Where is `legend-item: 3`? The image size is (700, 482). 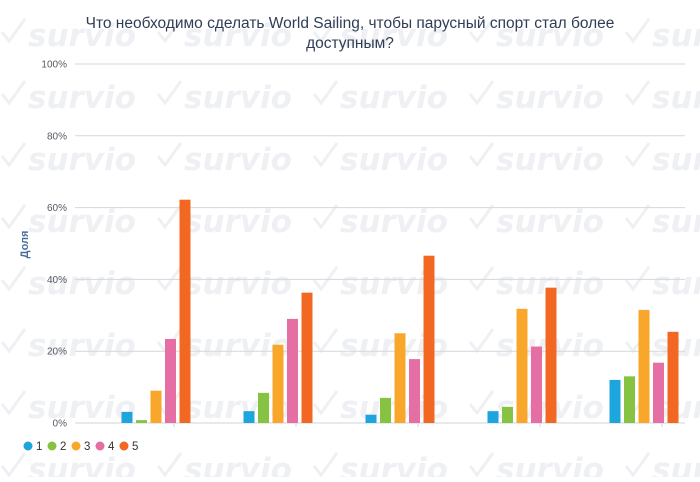 legend-item: 3 is located at coordinates (81, 447).